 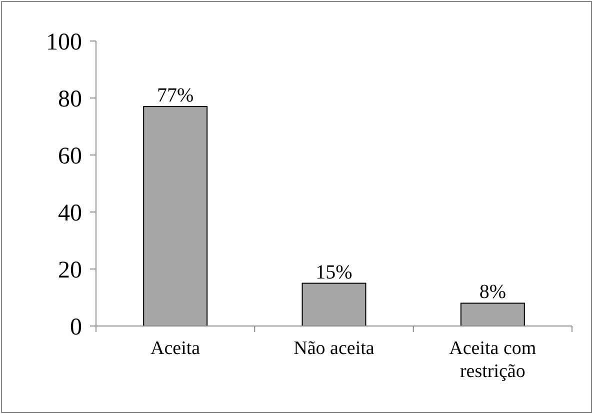 I want to click on y-tick-label: 80, so click(x=70, y=99).